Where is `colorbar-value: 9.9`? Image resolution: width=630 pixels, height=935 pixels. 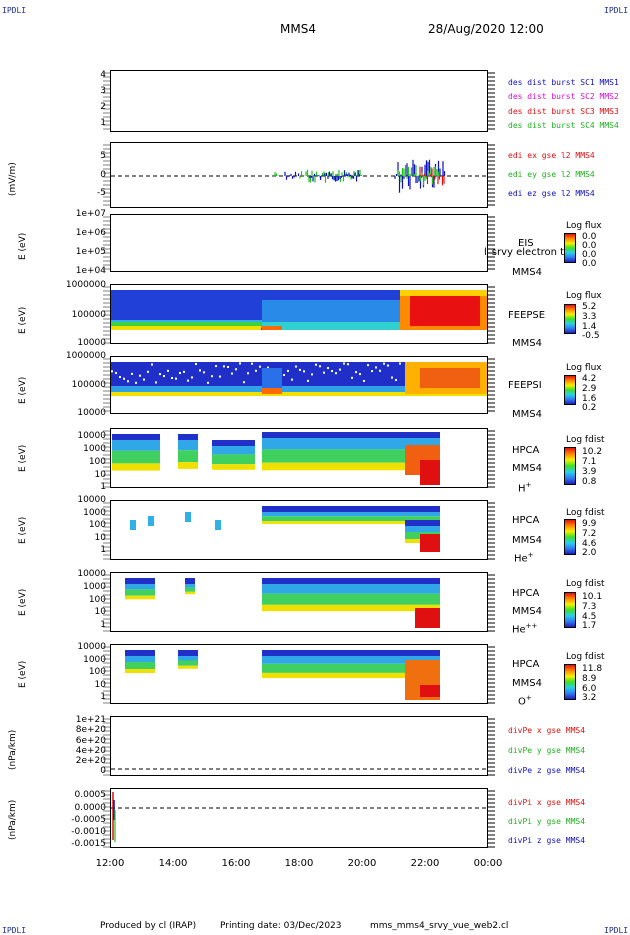 colorbar-value: 9.9 is located at coordinates (589, 524).